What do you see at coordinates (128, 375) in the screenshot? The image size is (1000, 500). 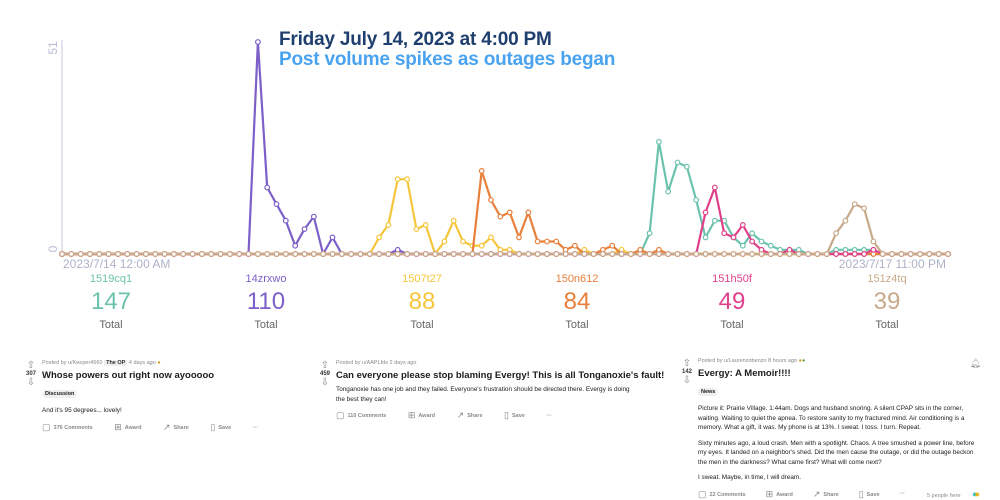 I see `post-title: Whose powers out right now ayooooo` at bounding box center [128, 375].